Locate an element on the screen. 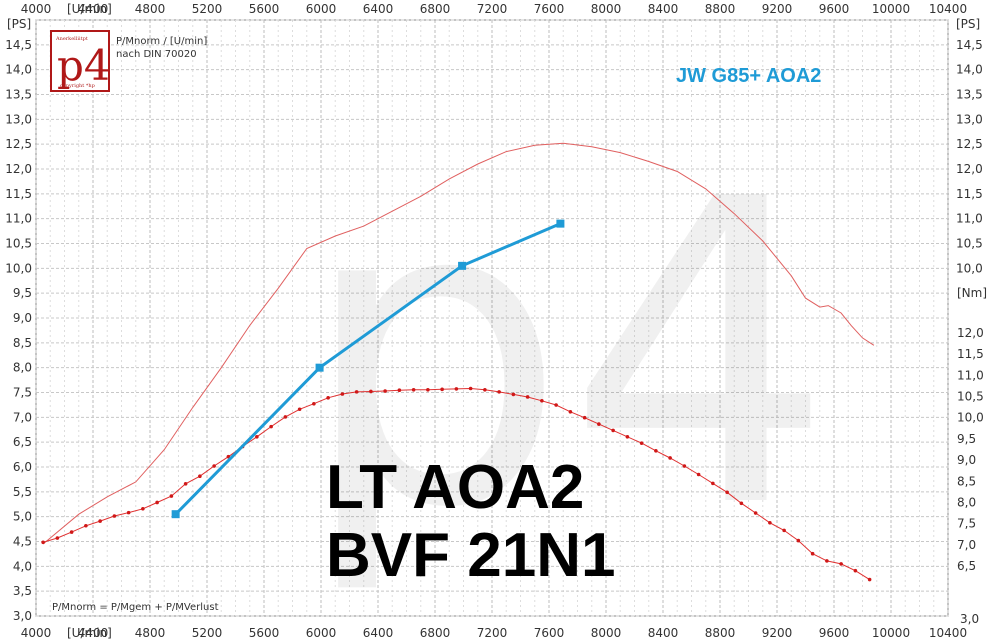 Image resolution: width=1000 pixels, height=643 pixels. y-tick-left: 6,5 is located at coordinates (22, 442).